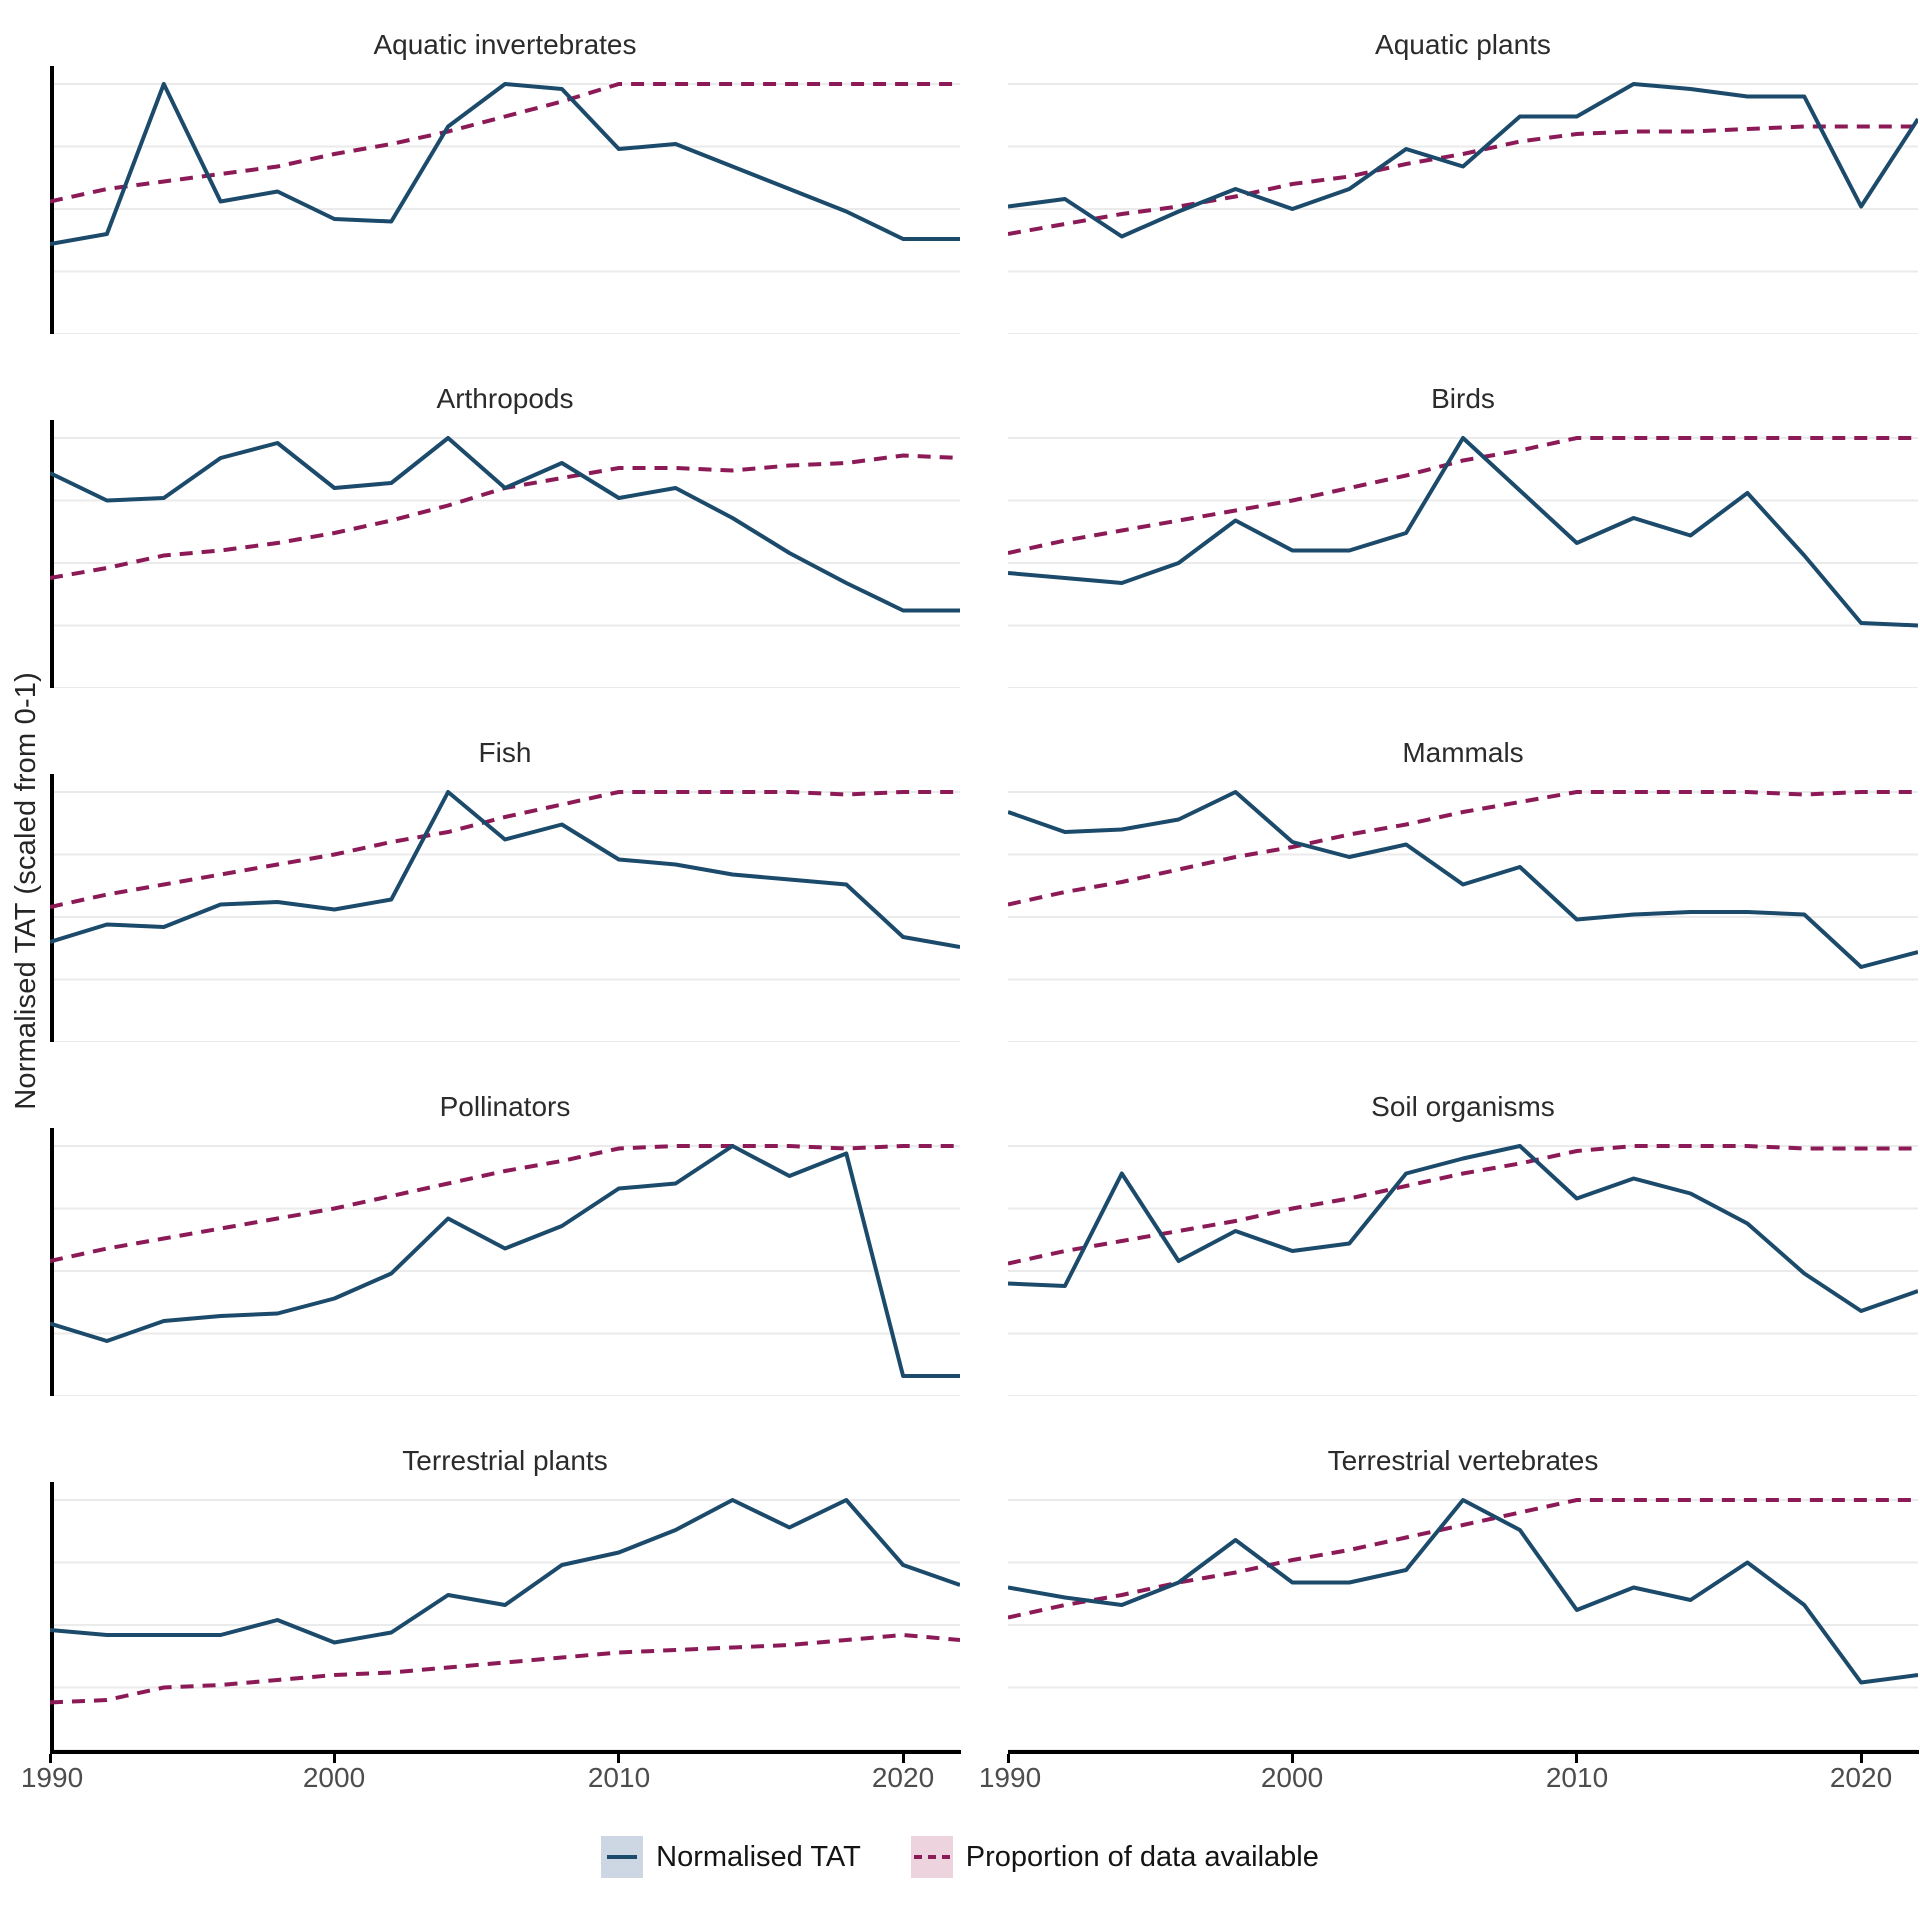 The width and height of the screenshot is (1920, 1920). I want to click on facet-panel-mammals: Mammals, so click(1463, 890).